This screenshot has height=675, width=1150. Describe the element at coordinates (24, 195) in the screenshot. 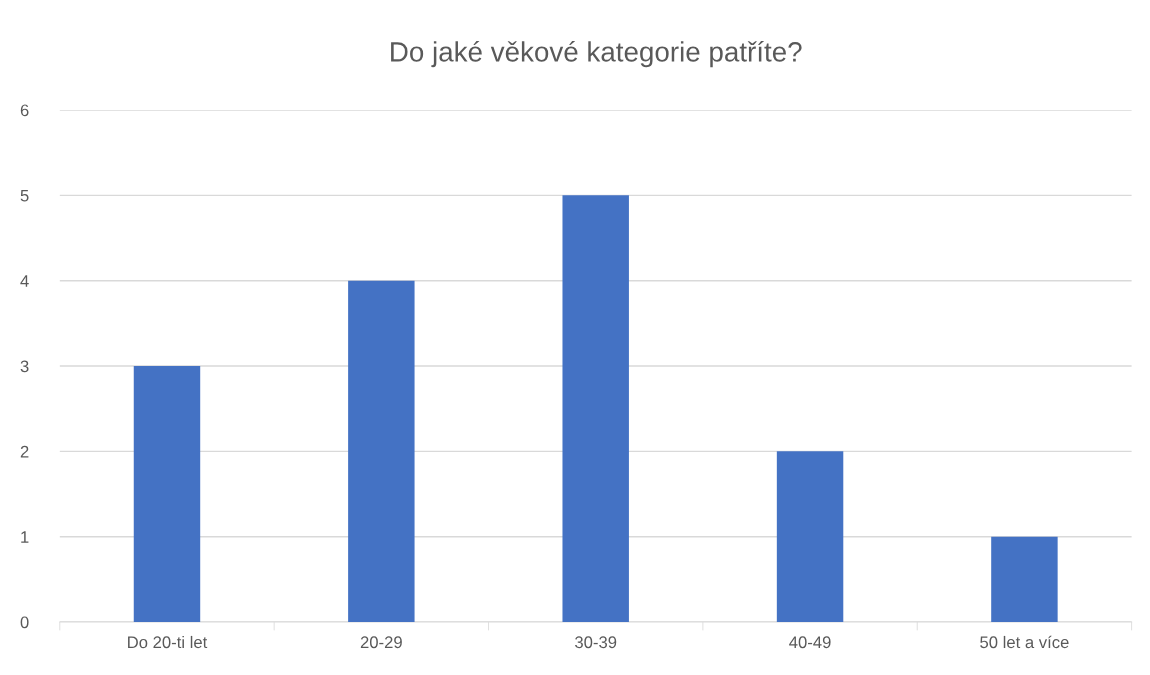

I see `y-tick-label: 5` at that location.